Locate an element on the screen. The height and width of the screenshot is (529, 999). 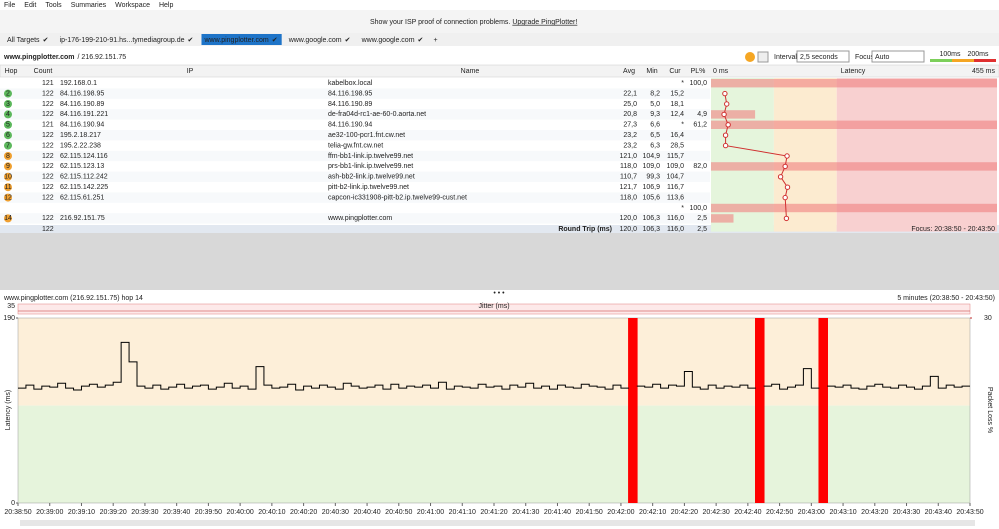
cell: ae32-100-pcr1.fnt.cw.net is located at coordinates (366, 135).